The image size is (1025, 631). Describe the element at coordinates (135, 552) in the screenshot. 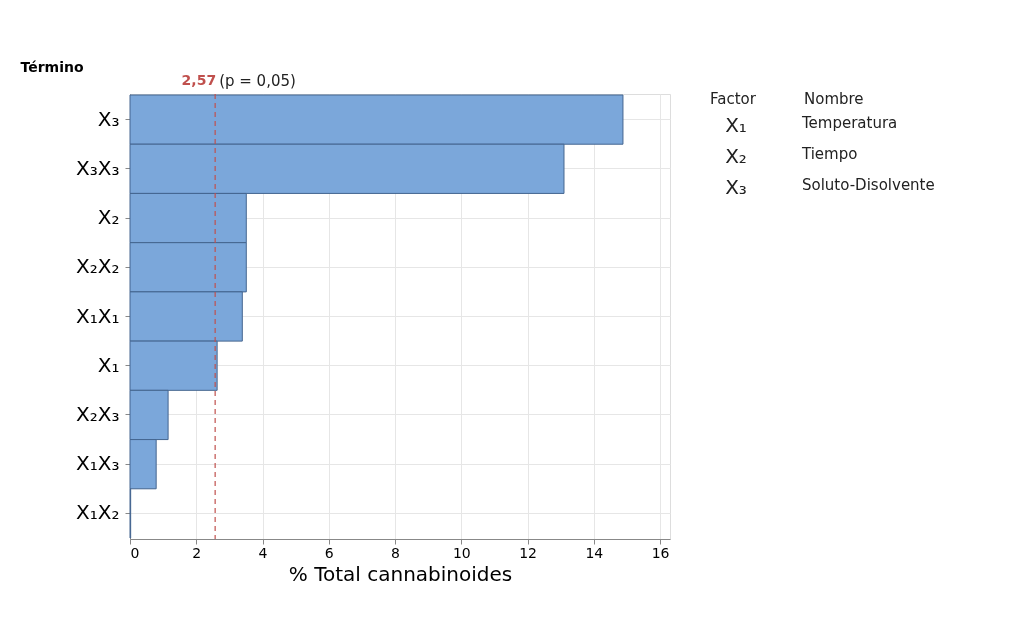

I see `x-tick-label: 0` at that location.